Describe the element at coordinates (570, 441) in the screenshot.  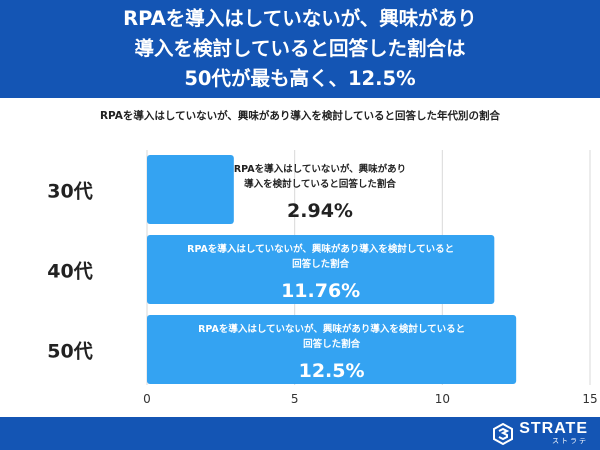
I see `logo-subtext: ストラテ` at that location.